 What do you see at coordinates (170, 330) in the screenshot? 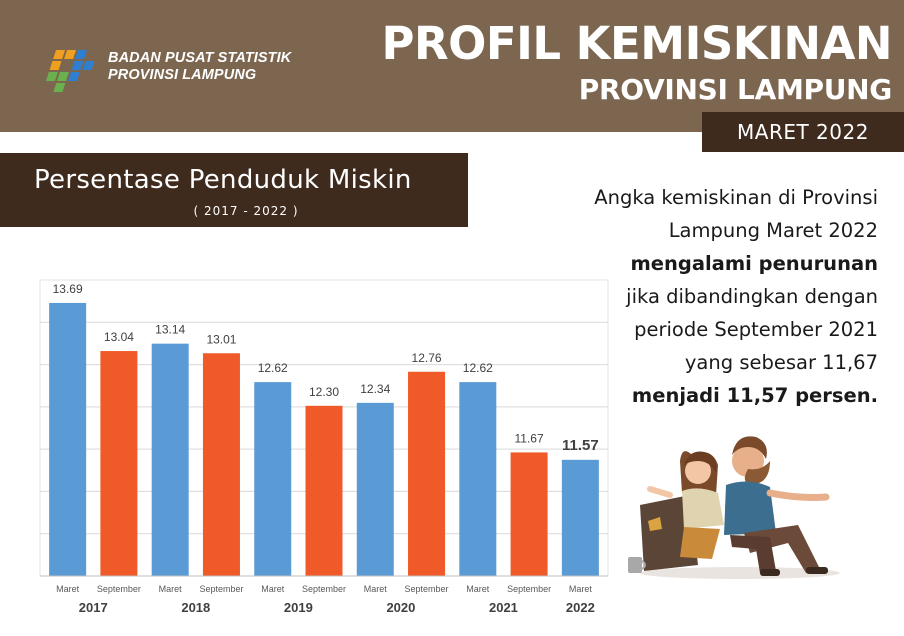
I see `data-label: 13.14` at bounding box center [170, 330].